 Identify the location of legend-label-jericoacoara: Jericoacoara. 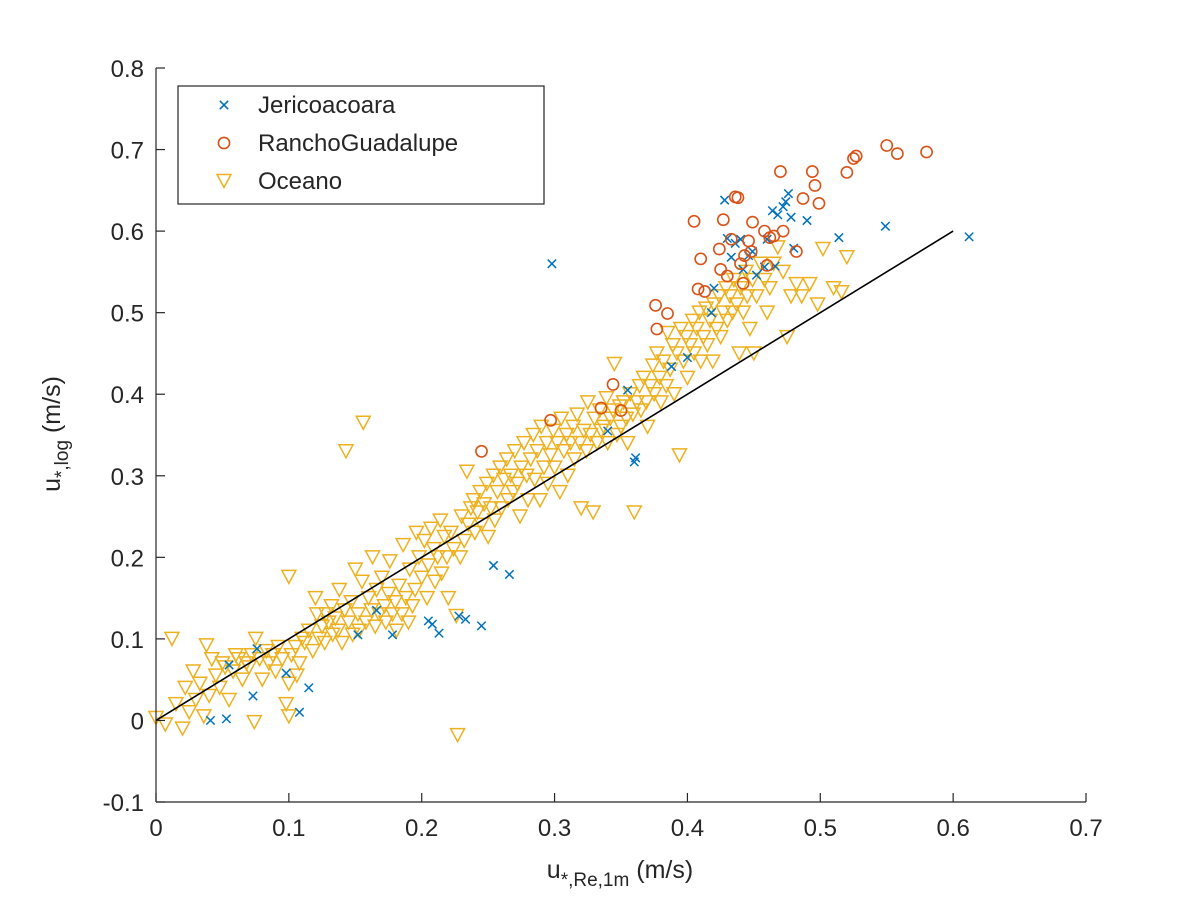
(327, 105).